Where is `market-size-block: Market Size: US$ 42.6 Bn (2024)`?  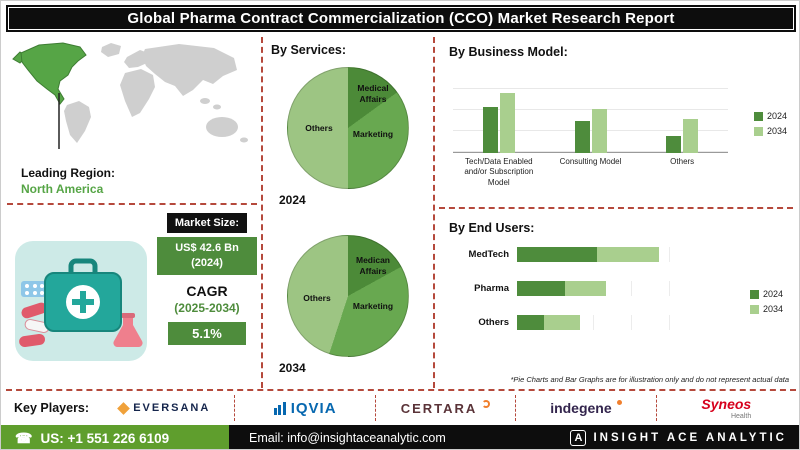 market-size-block: Market Size: US$ 42.6 Bn (2024) is located at coordinates (207, 244).